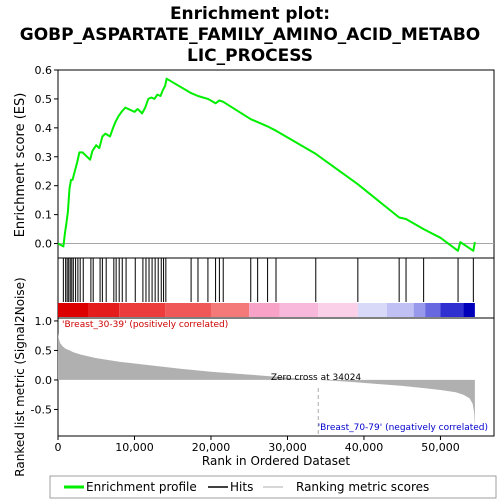 This screenshot has height=500, width=500. What do you see at coordinates (141, 487) in the screenshot?
I see `legend-enrichment-label: Enrichment profile` at bounding box center [141, 487].